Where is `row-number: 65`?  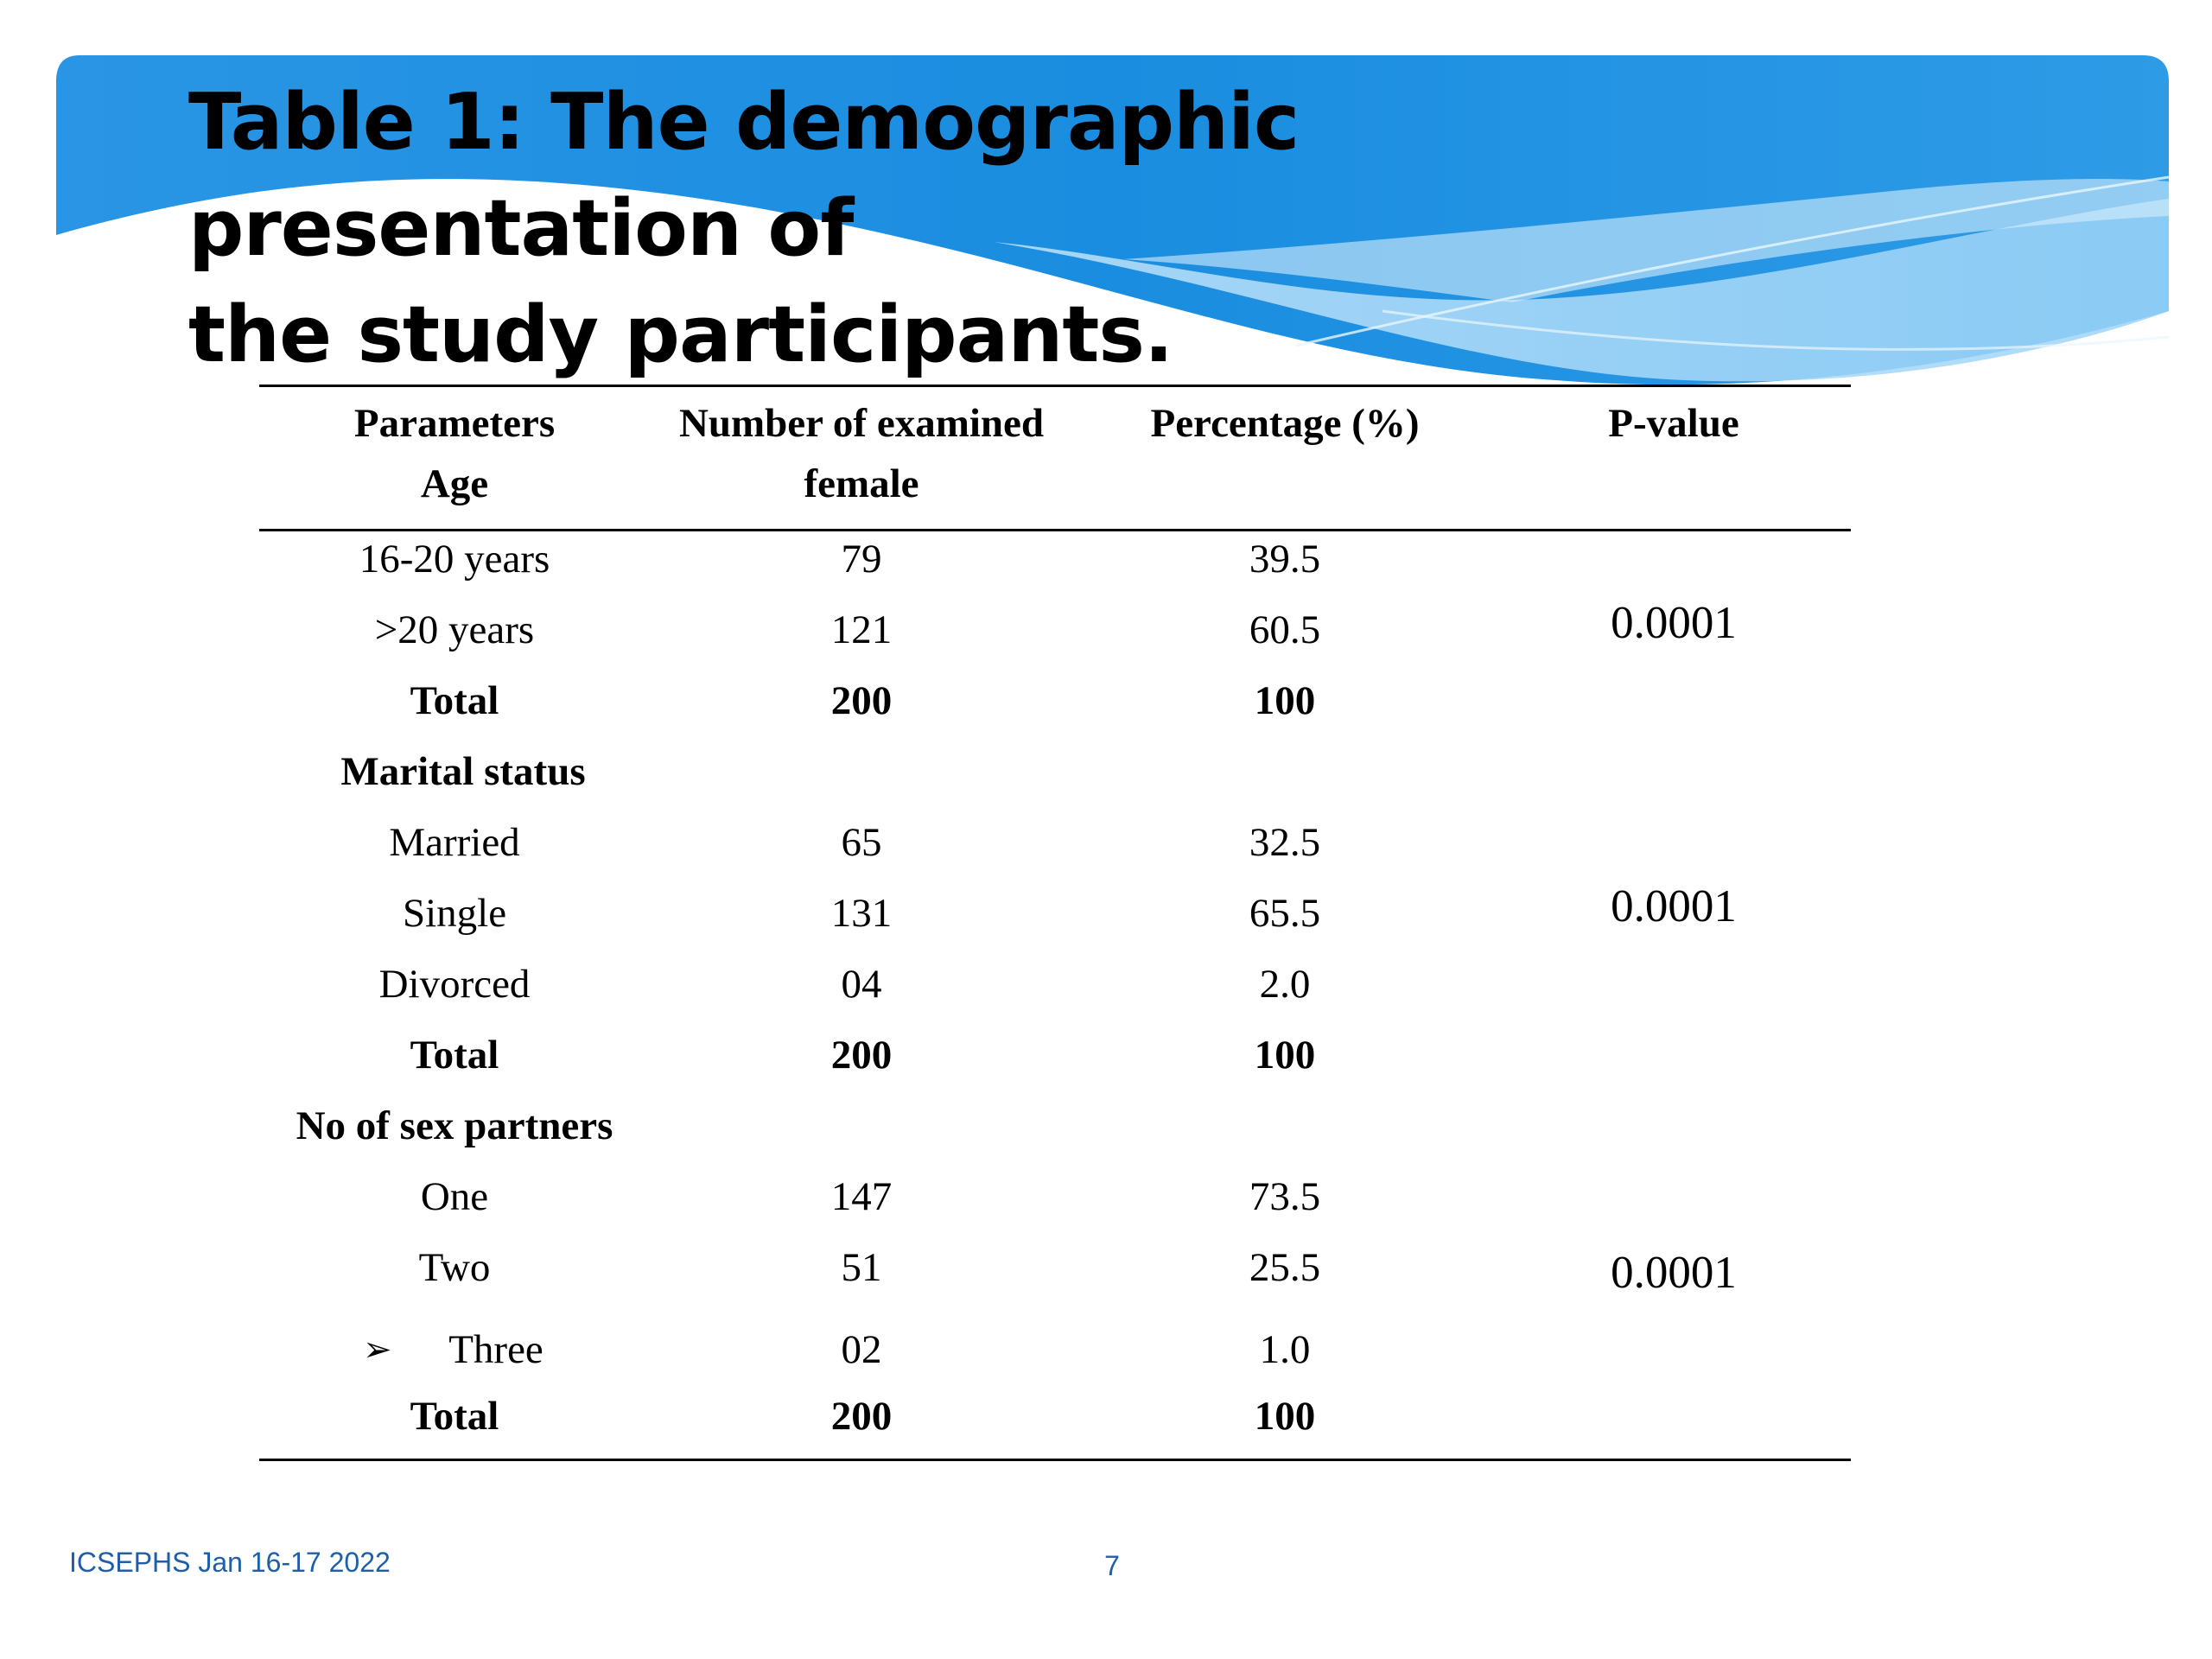 row-number: 65 is located at coordinates (861, 842).